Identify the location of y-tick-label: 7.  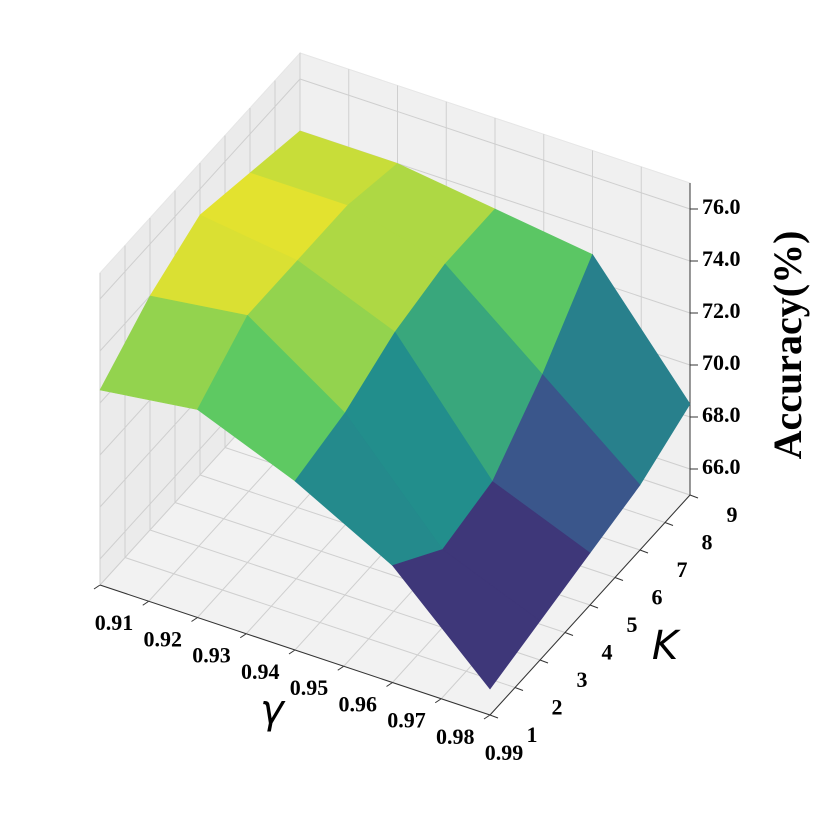
(682, 569).